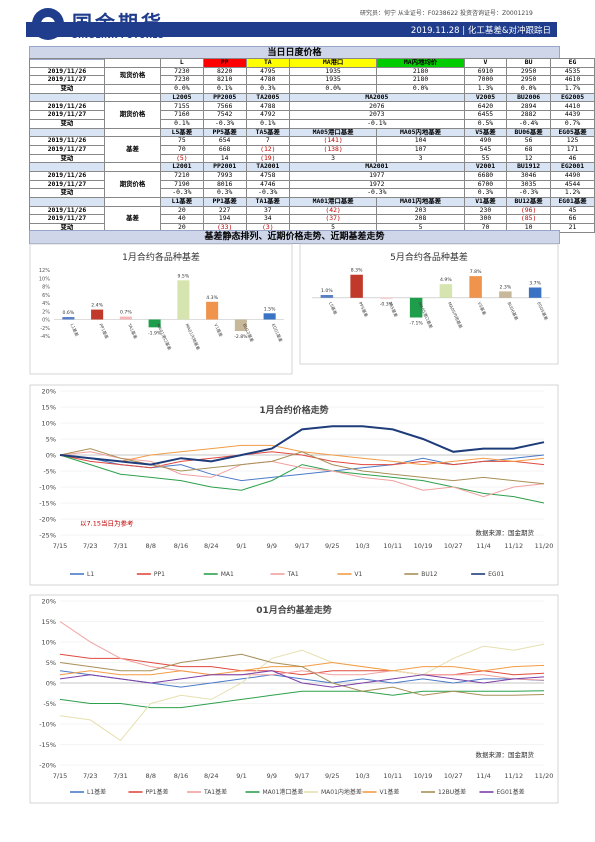 The height and width of the screenshot is (842, 595). I want to click on x-tick-label: 11/12, so click(513, 776).